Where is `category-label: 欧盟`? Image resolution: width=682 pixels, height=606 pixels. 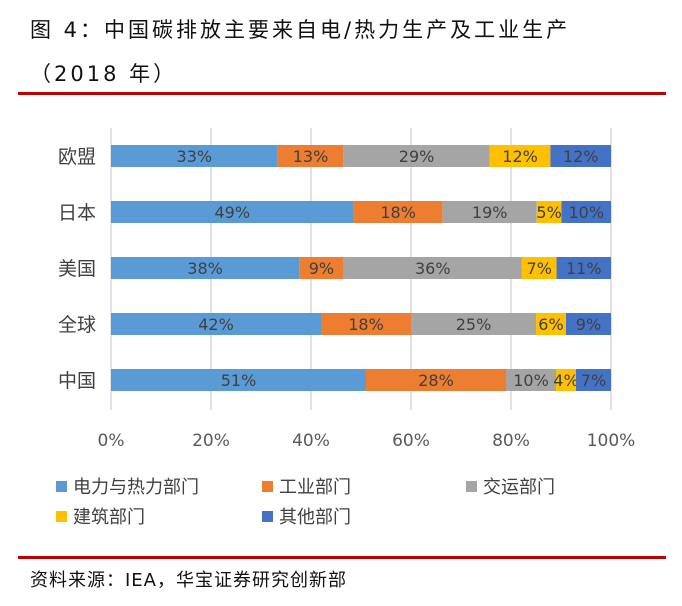
category-label: 欧盟 is located at coordinates (77, 157).